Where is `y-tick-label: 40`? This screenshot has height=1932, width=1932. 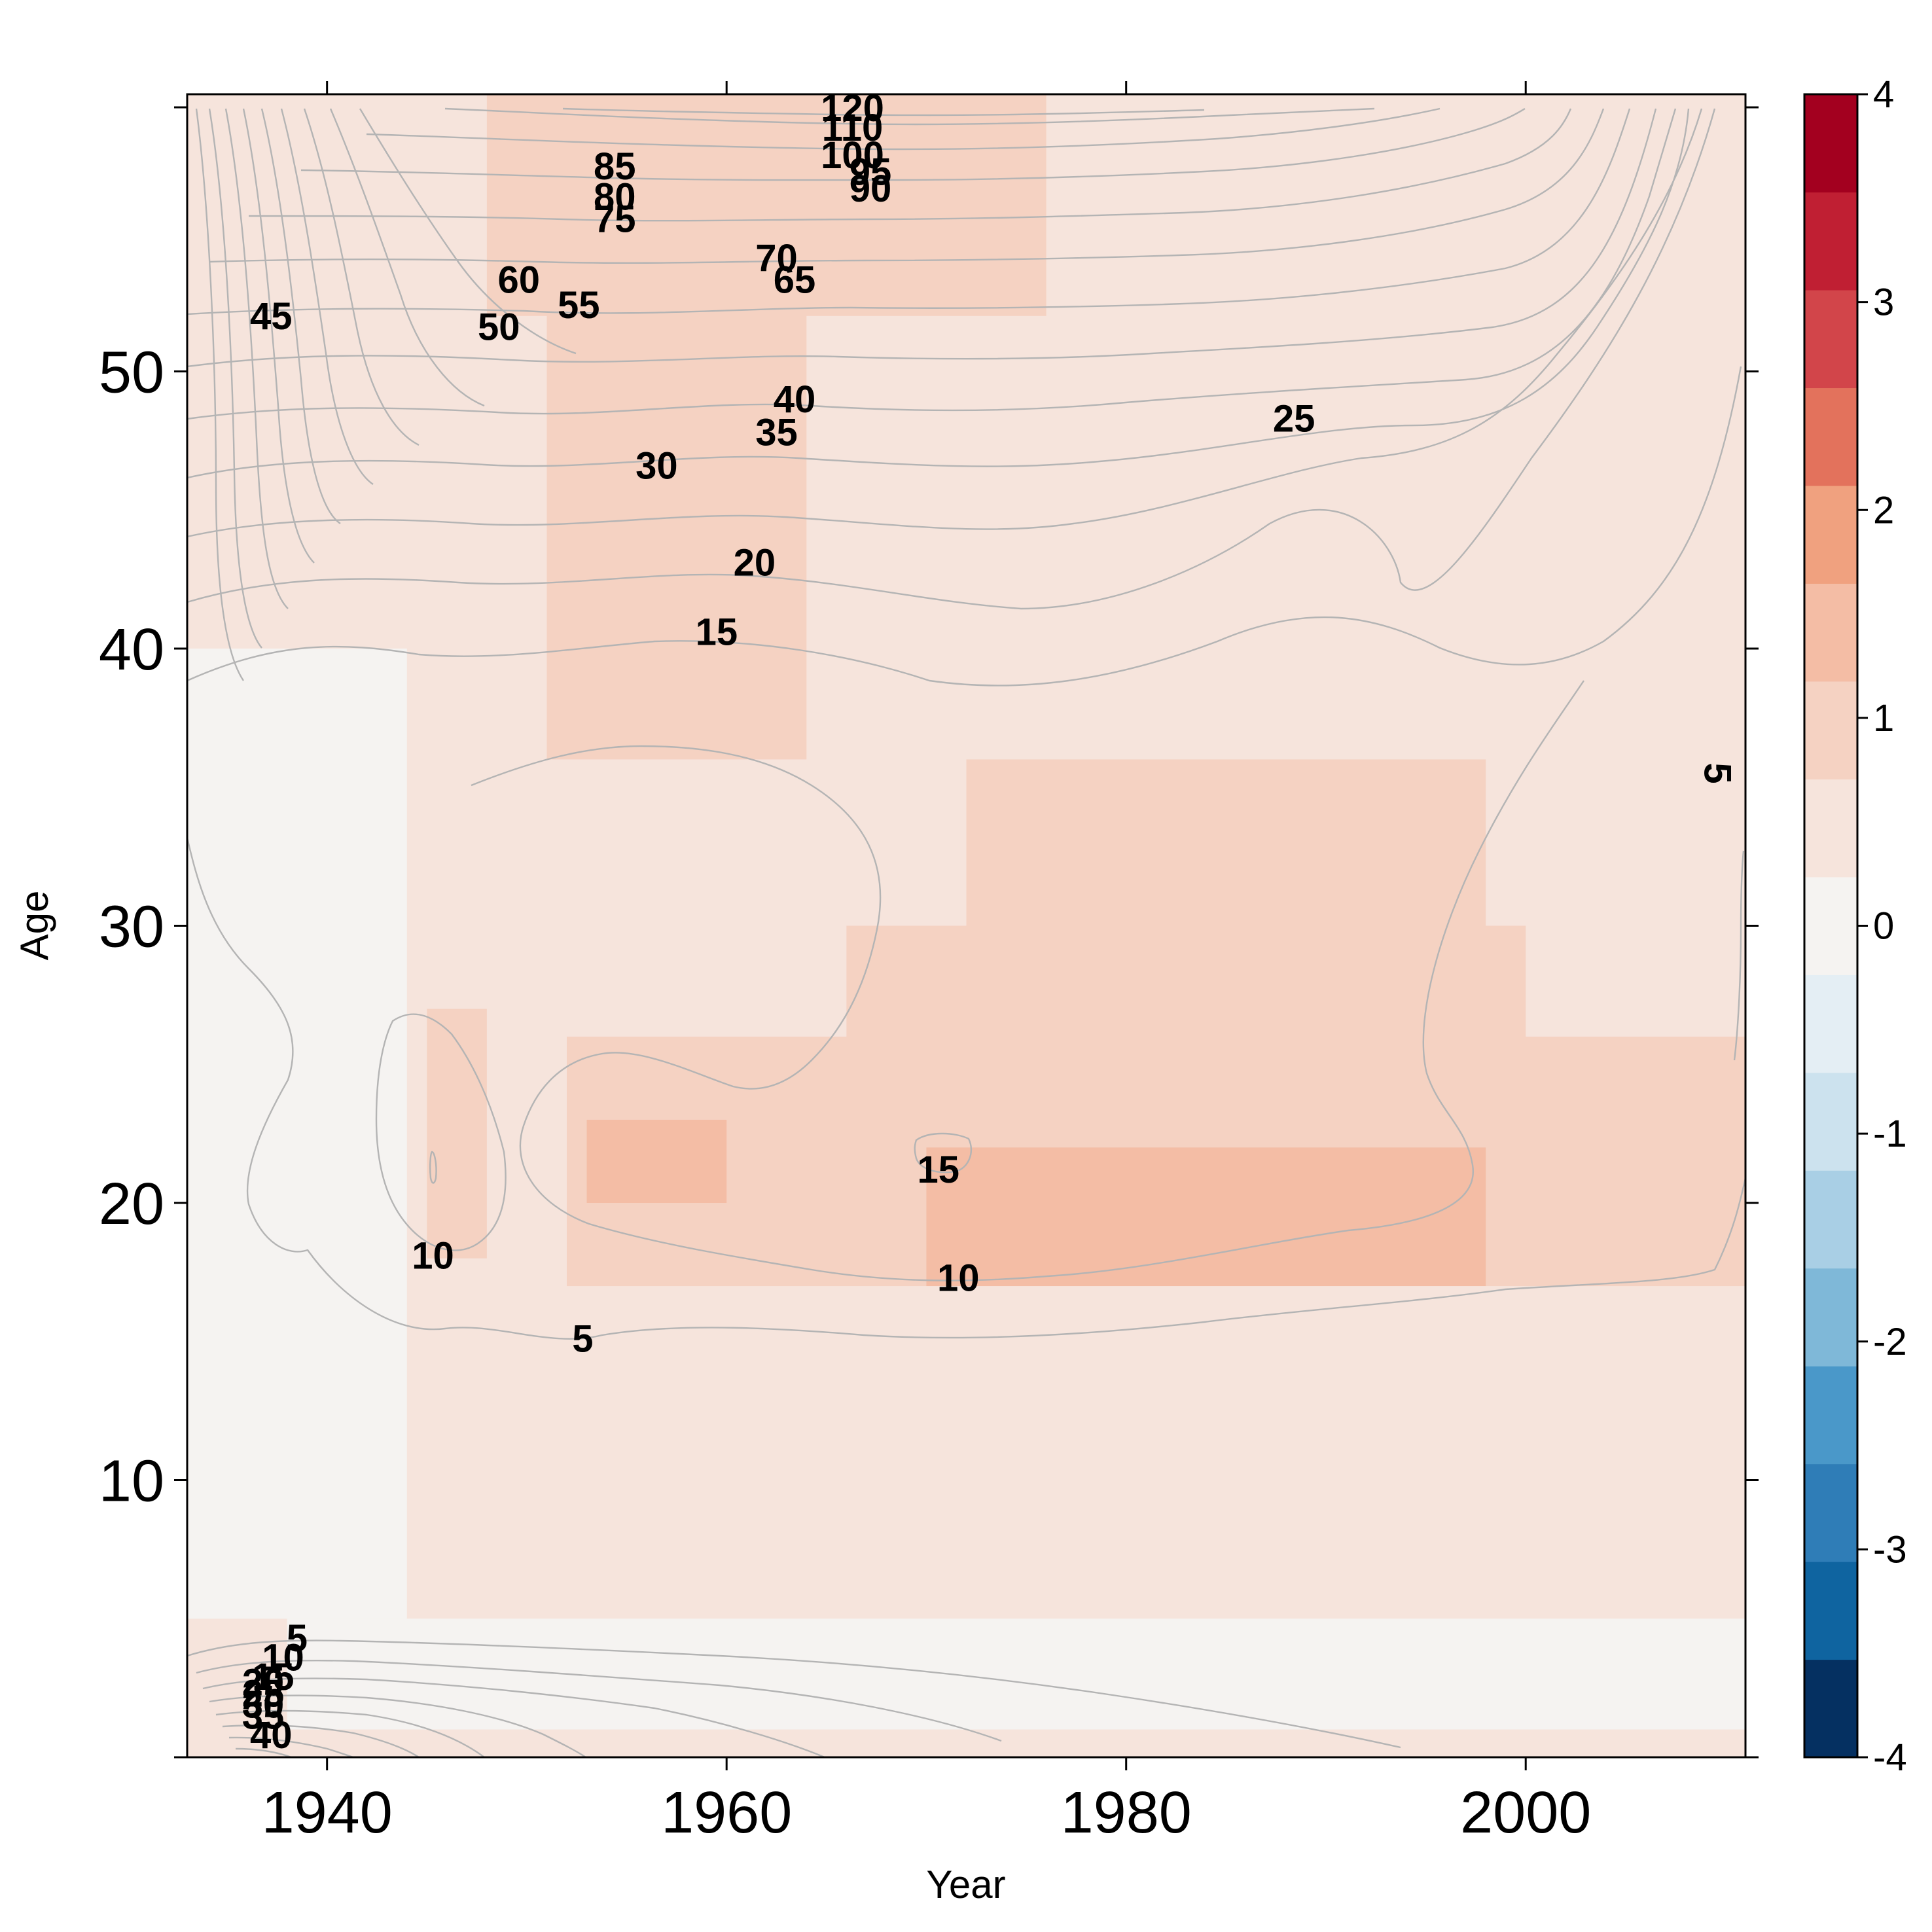 y-tick-label: 40 is located at coordinates (131, 650).